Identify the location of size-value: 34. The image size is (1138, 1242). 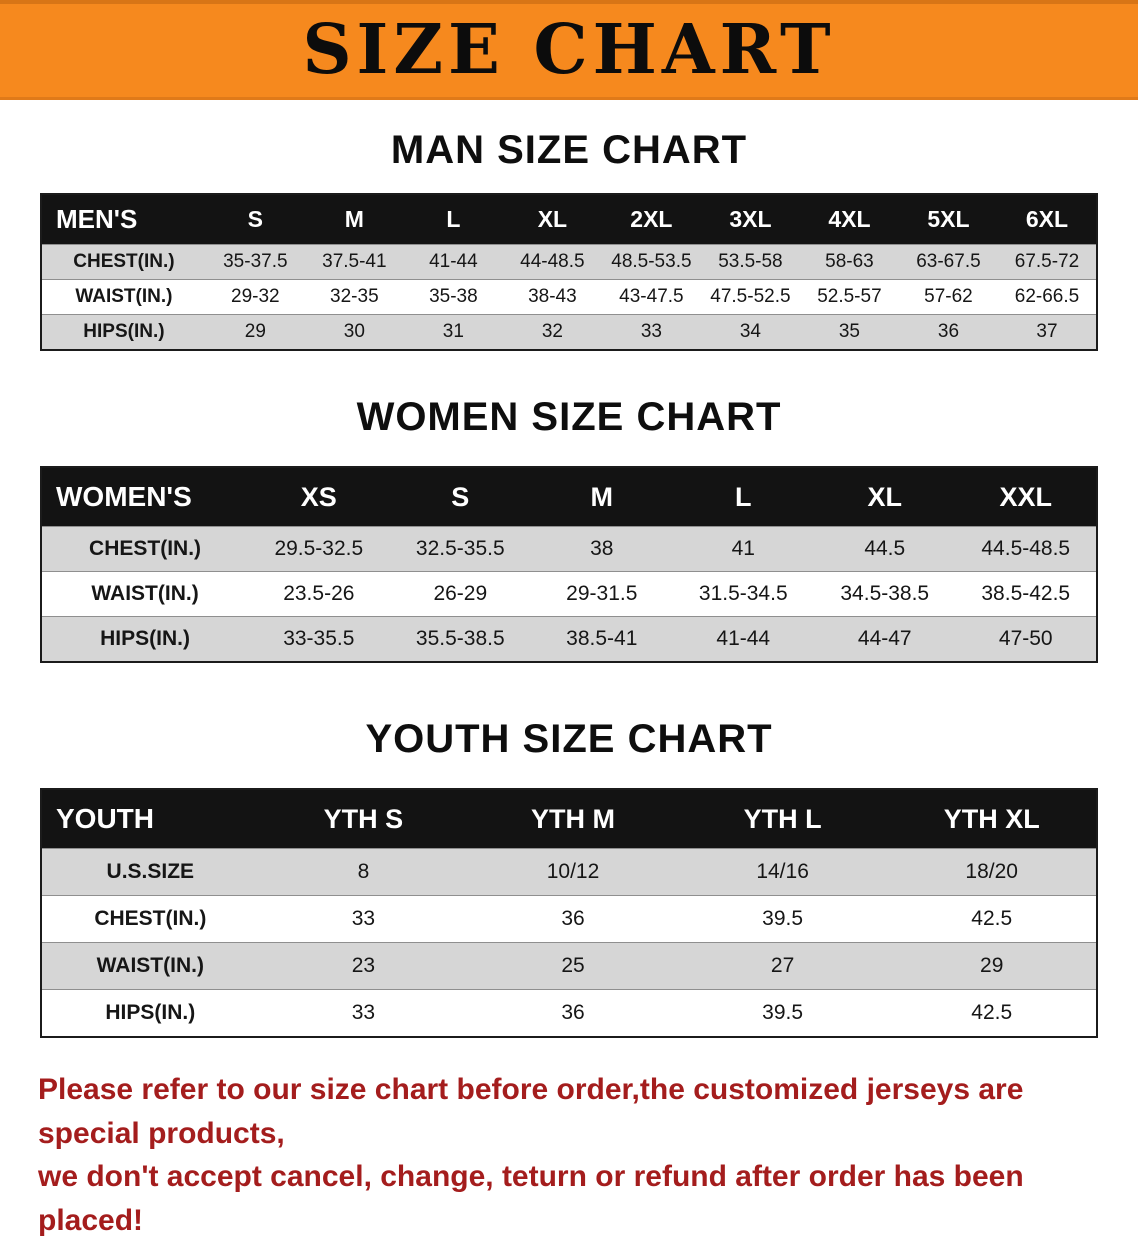
(750, 331).